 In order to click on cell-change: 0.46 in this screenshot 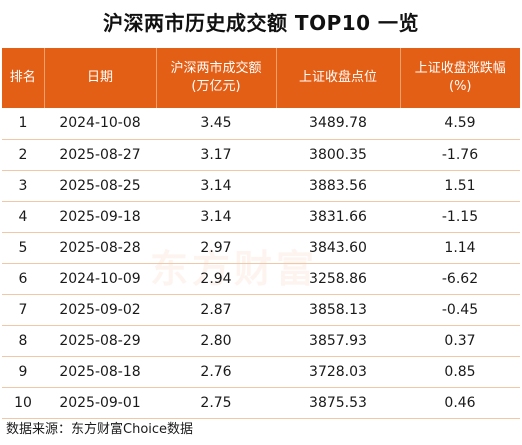, I will do `click(460, 403)`.